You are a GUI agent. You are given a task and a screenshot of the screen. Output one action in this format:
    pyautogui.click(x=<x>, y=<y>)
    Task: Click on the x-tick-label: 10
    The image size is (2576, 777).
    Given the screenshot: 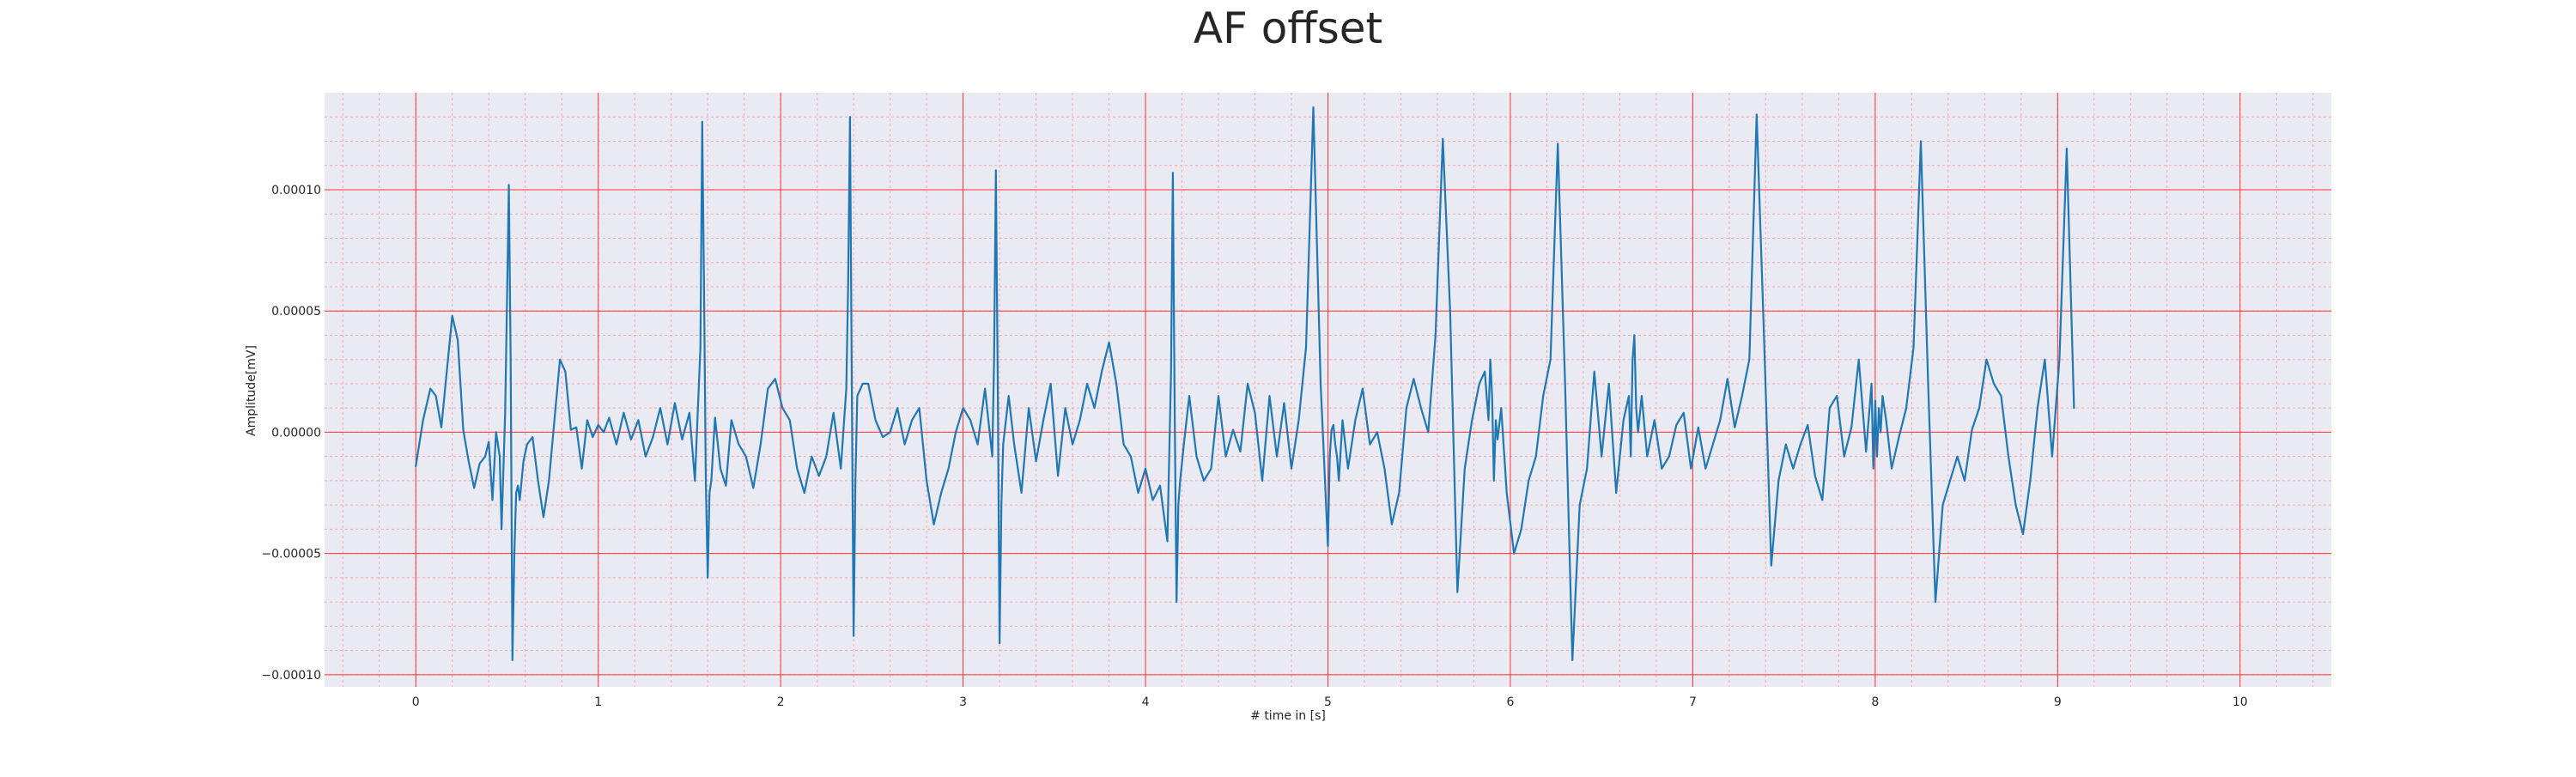 What is the action you would take?
    pyautogui.click(x=2240, y=702)
    